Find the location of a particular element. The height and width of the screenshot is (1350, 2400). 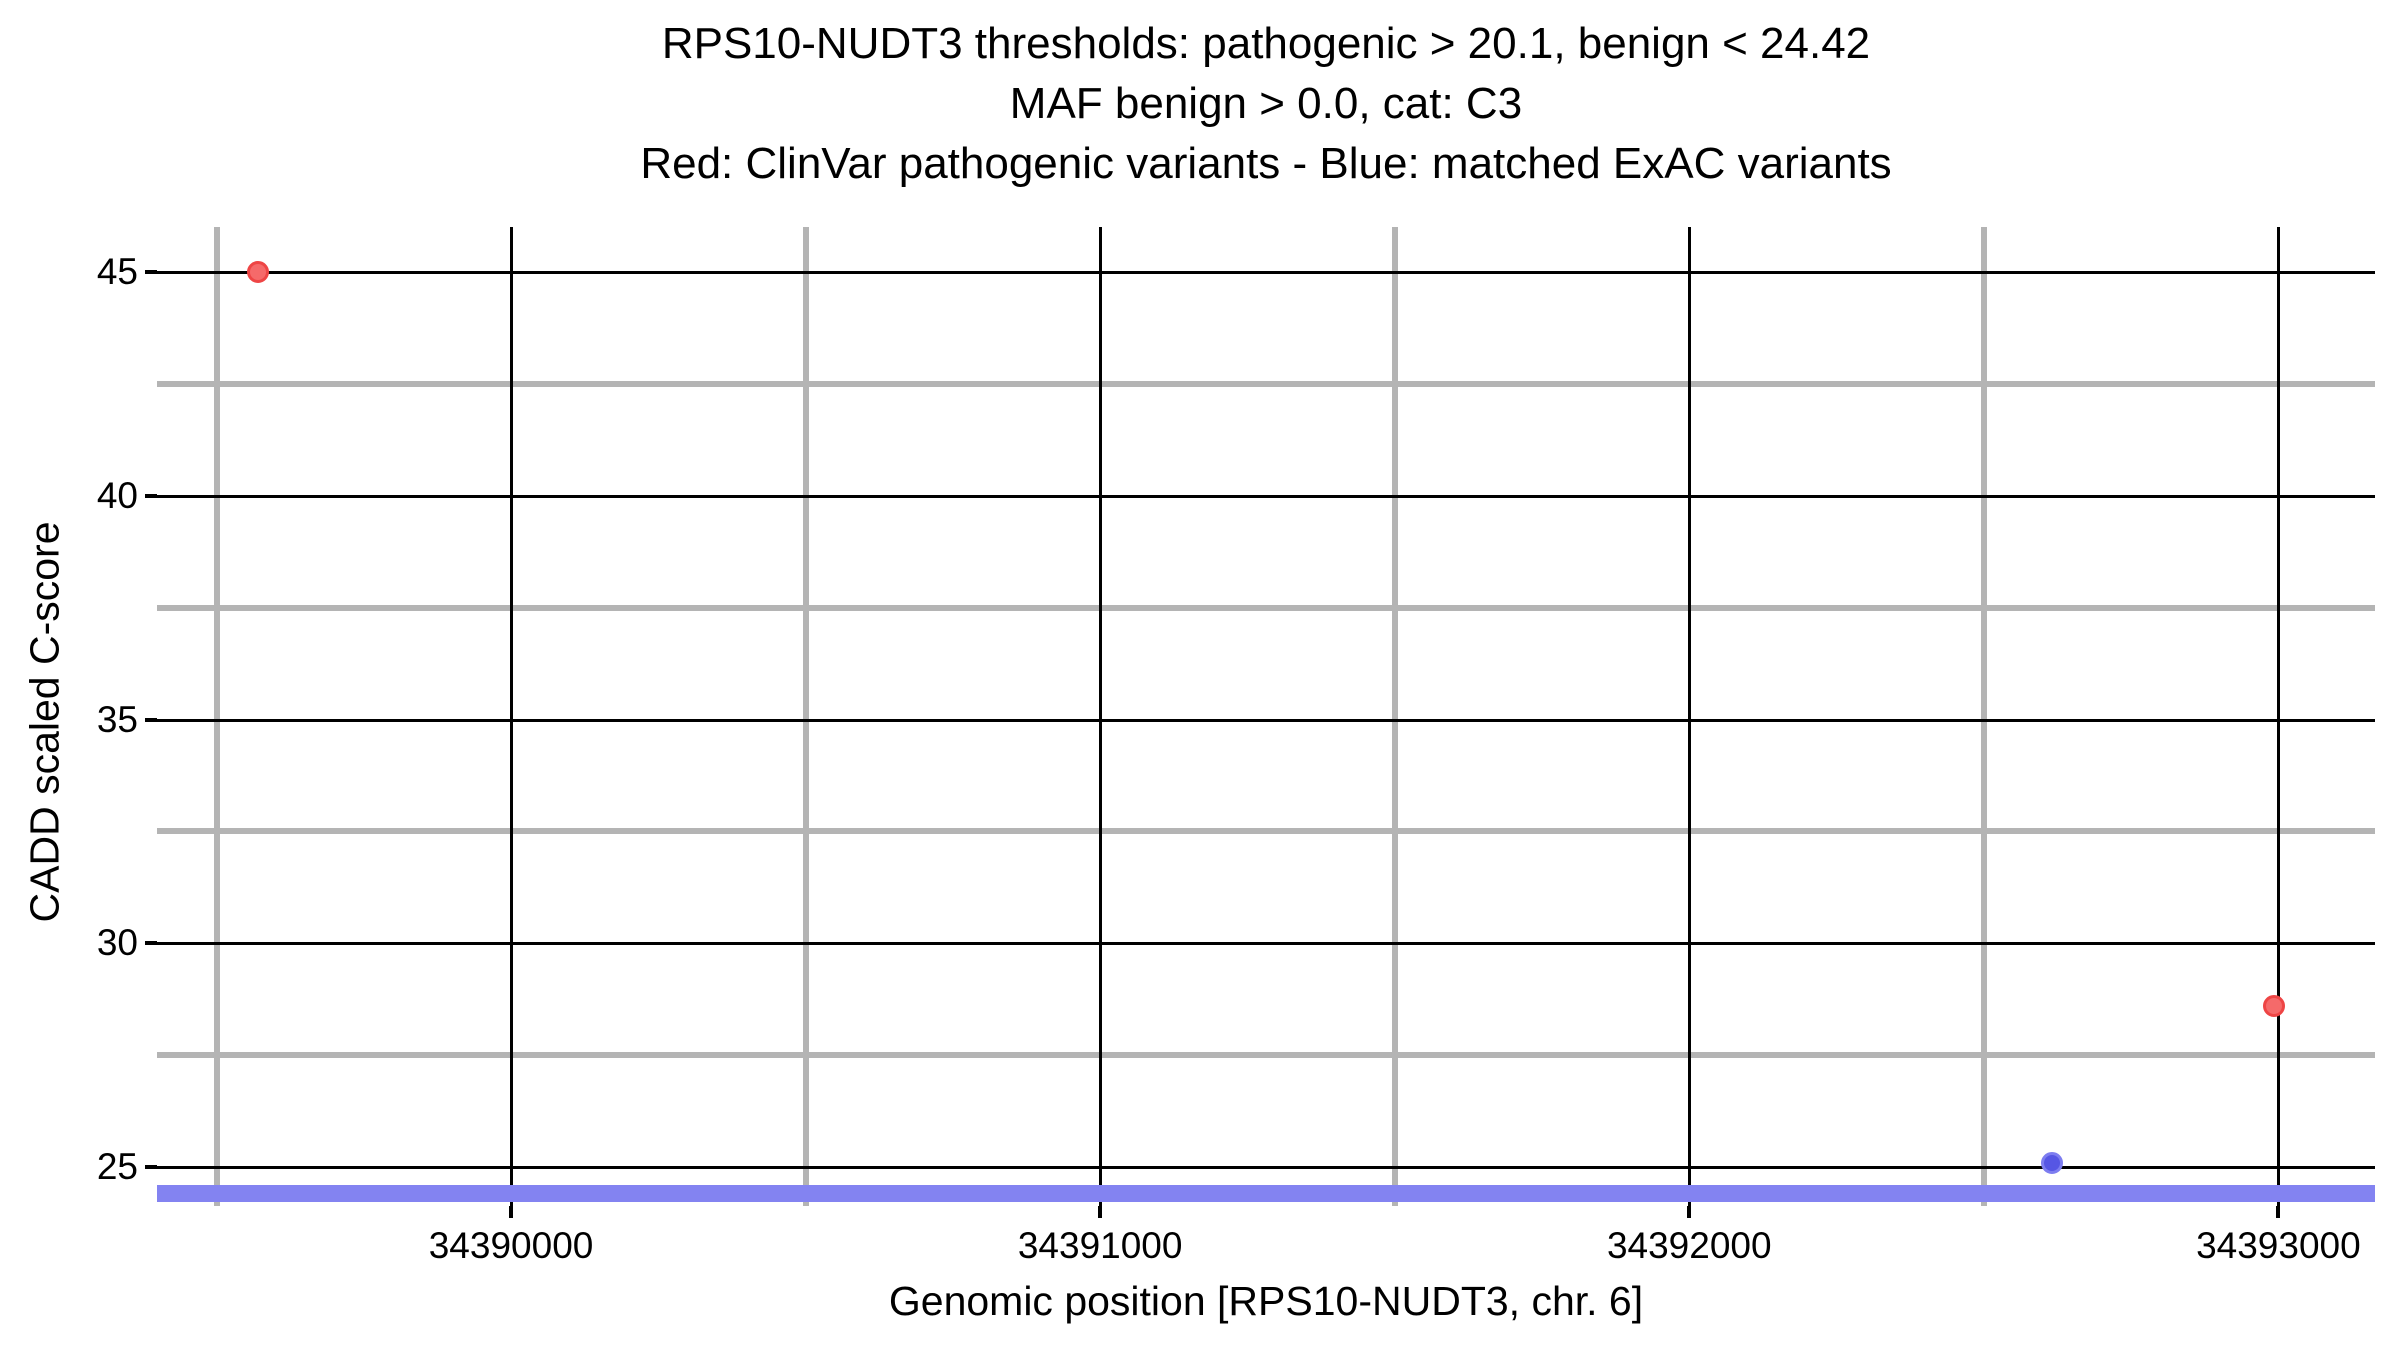

x-axis-title: Genomic position [RPS10-NUDT3, chr. 6] is located at coordinates (1266, 1301).